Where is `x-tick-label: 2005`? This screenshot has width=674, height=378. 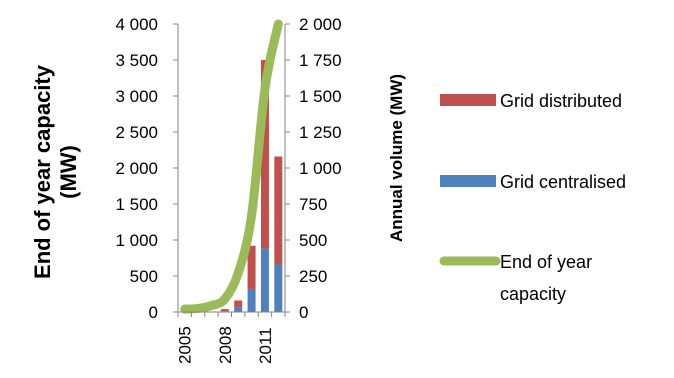
x-tick-label: 2005 is located at coordinates (185, 345).